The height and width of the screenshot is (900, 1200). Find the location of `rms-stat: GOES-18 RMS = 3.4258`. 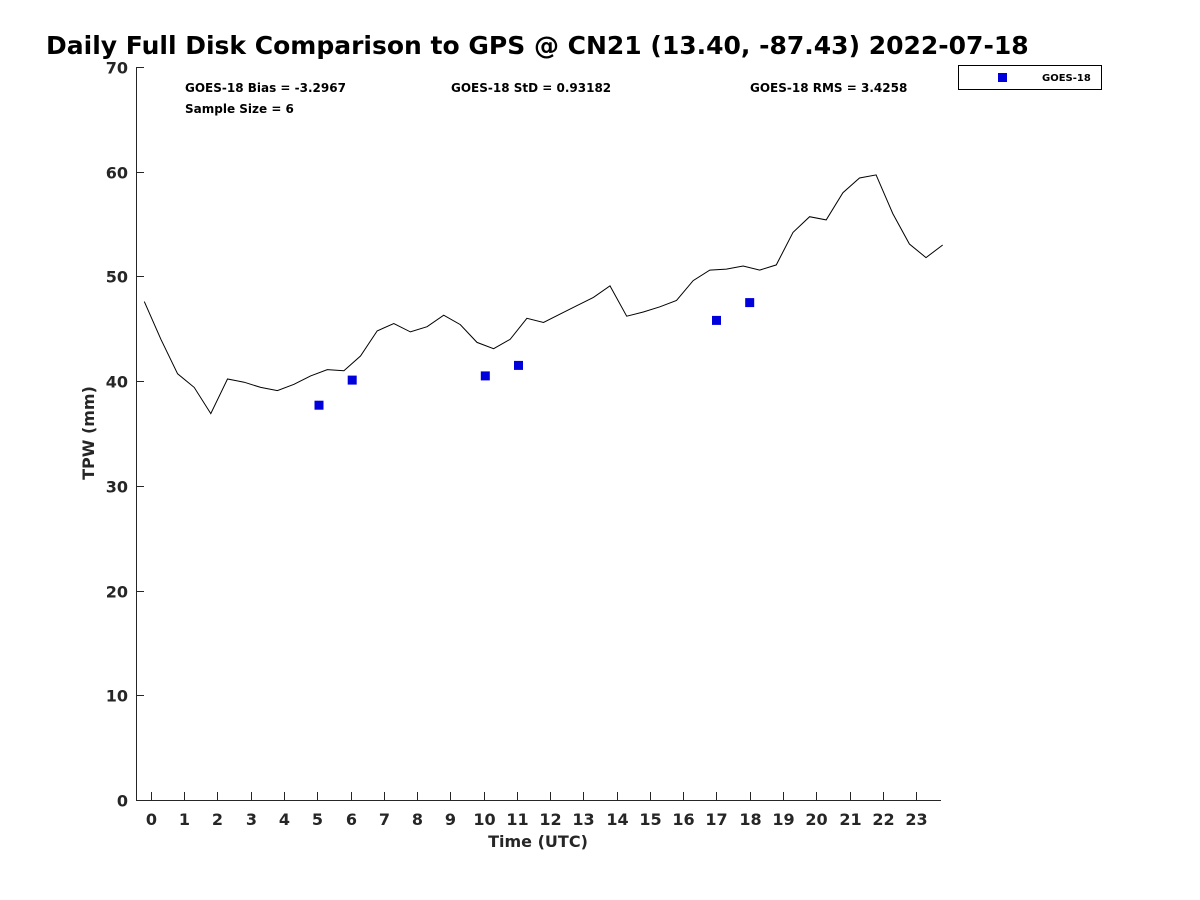

rms-stat: GOES-18 RMS = 3.4258 is located at coordinates (828, 88).